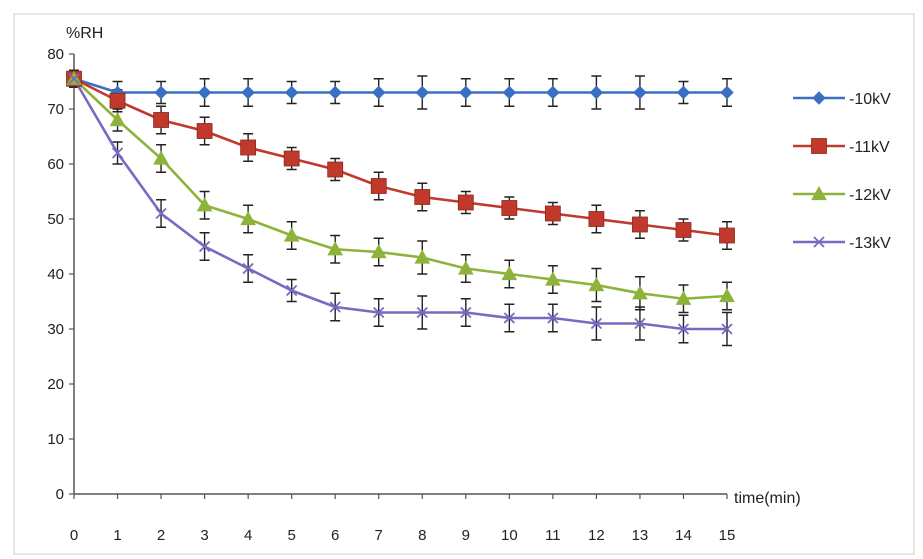 Image resolution: width=923 pixels, height=559 pixels. I want to click on y-tick-label: 60, so click(55, 164).